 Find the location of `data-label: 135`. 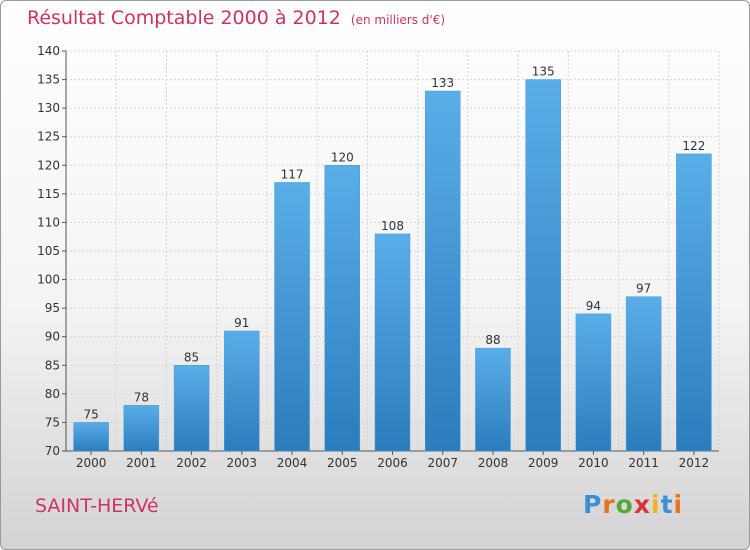

data-label: 135 is located at coordinates (543, 72).